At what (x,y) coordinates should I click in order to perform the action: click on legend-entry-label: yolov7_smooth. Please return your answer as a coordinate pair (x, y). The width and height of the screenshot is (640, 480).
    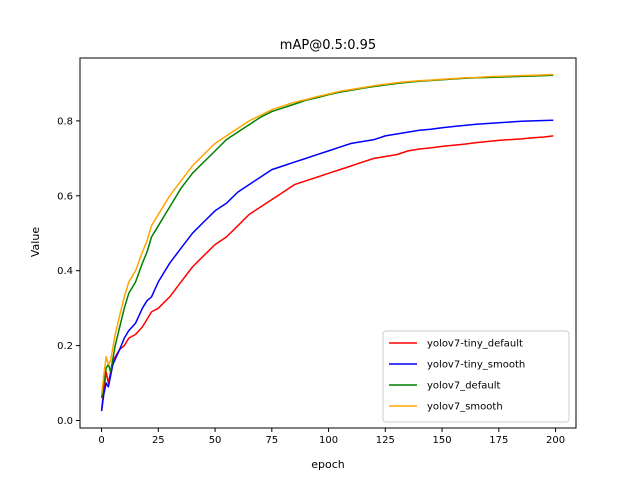
    Looking at the image, I should click on (465, 407).